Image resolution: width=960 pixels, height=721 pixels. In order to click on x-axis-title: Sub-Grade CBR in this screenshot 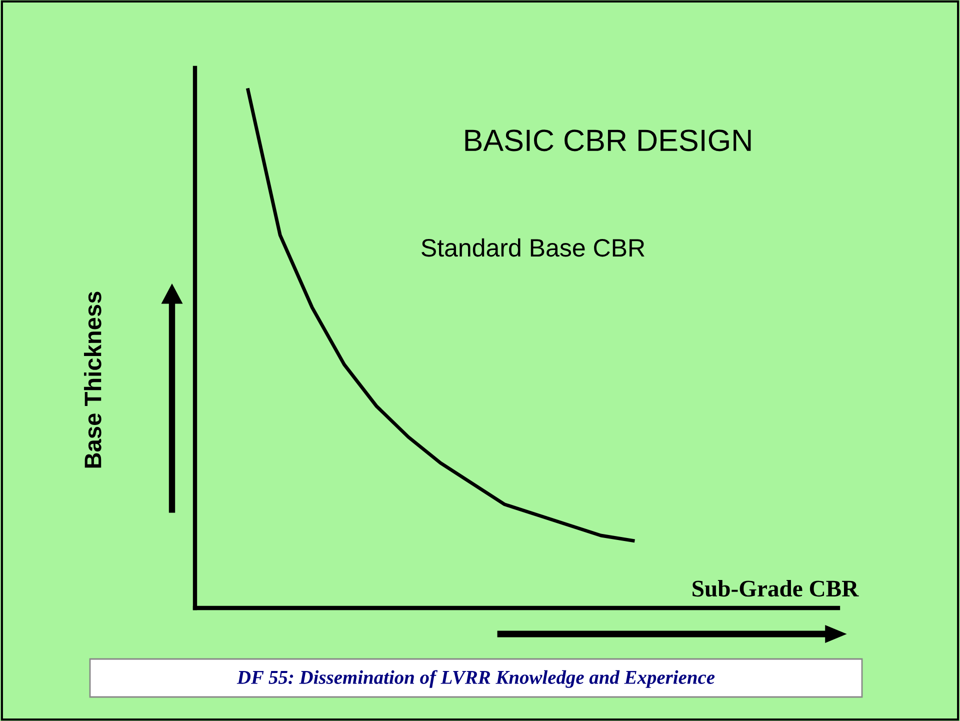, I will do `click(775, 588)`.